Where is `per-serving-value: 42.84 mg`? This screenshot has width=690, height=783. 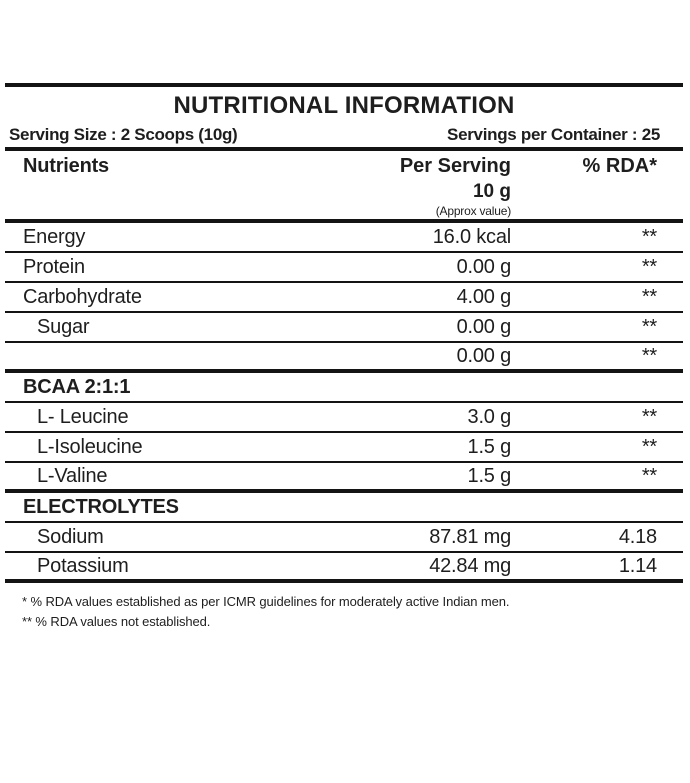 per-serving-value: 42.84 mg is located at coordinates (470, 566).